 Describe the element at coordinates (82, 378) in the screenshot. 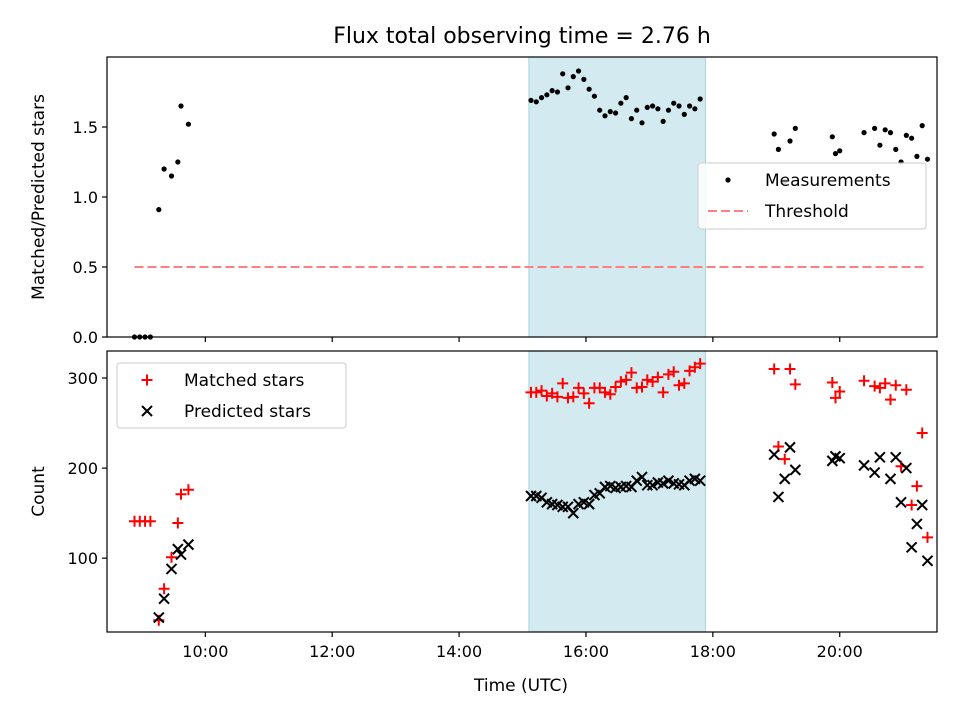

I see `y-tick-label: 300` at that location.